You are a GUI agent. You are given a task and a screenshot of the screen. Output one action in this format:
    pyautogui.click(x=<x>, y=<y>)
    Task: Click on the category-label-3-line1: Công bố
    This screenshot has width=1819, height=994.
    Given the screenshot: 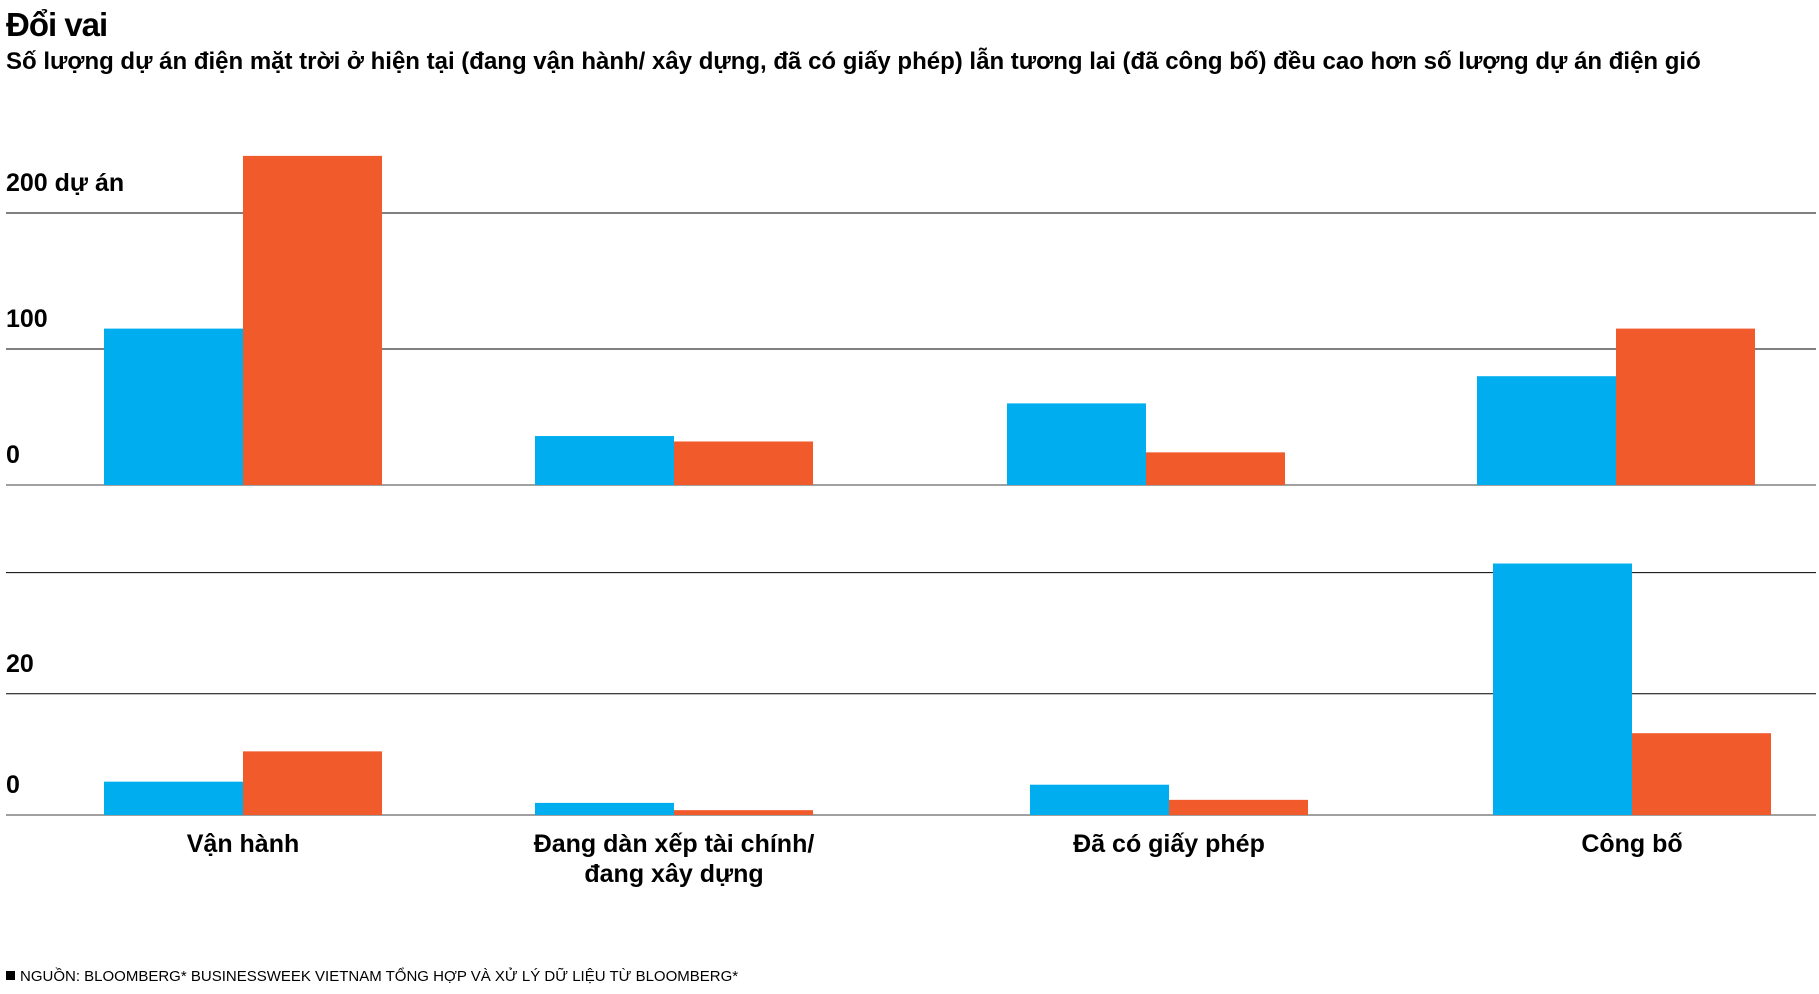 What is the action you would take?
    pyautogui.click(x=1631, y=844)
    